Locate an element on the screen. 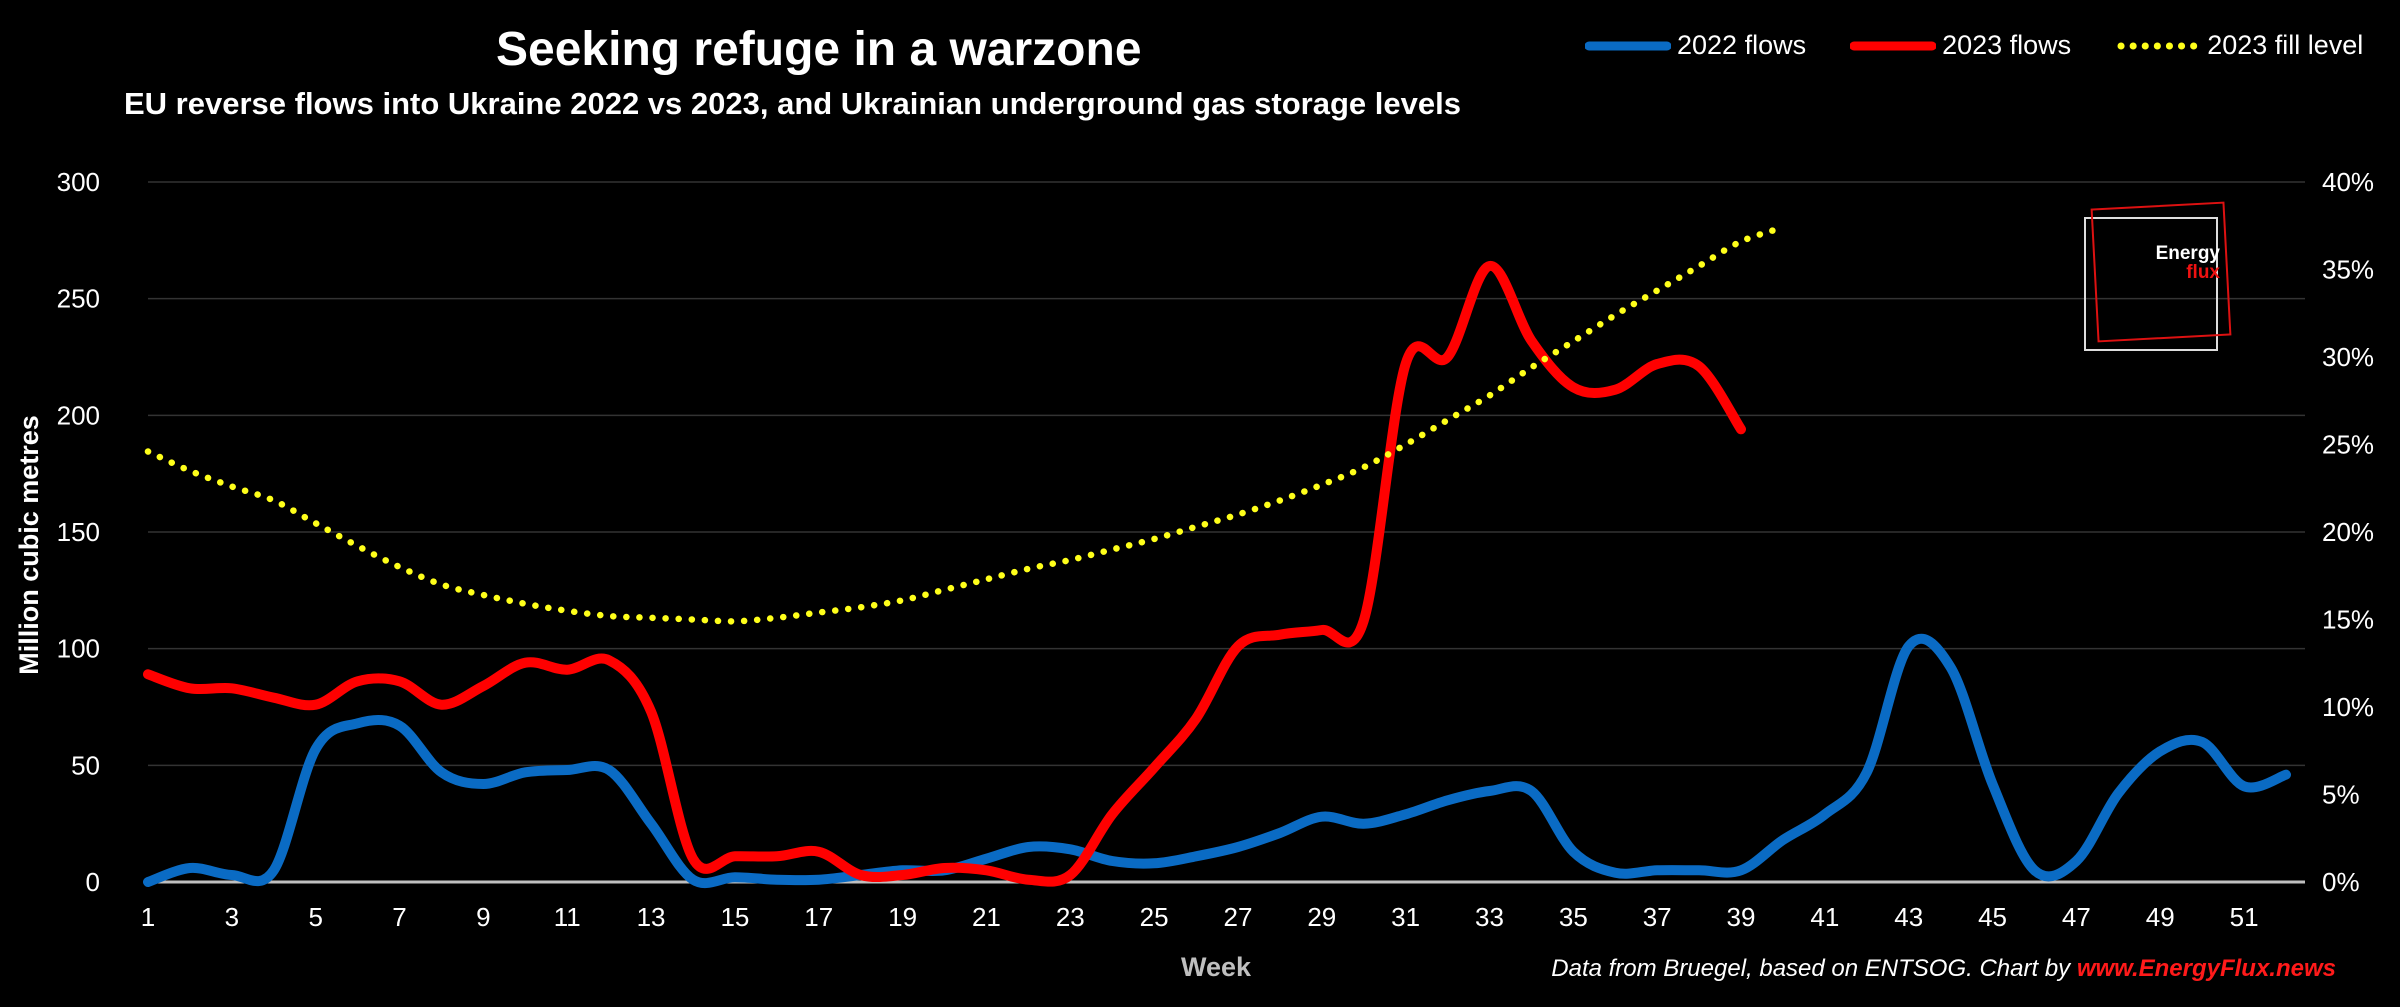  legend-label-fill: 2023 fill level is located at coordinates (2285, 45).